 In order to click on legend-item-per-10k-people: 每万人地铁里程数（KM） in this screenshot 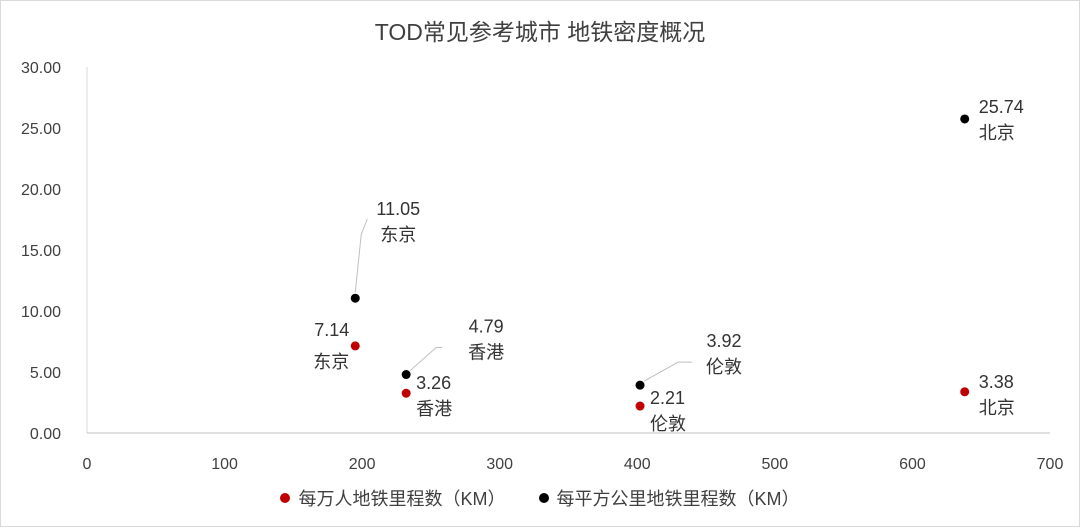, I will do `click(392, 498)`.